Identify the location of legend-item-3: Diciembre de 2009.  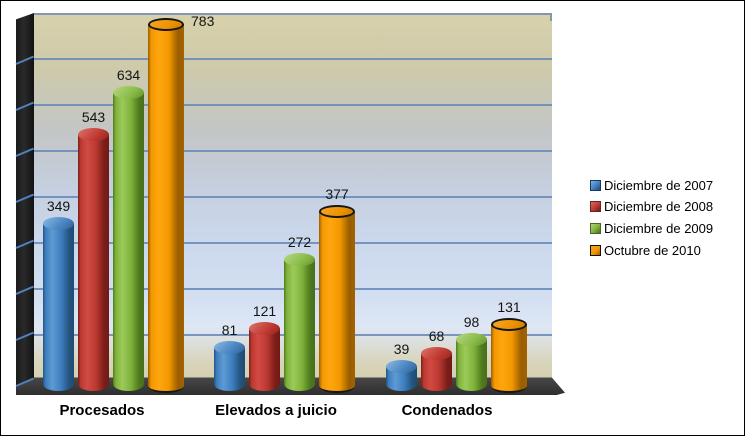
(651, 228).